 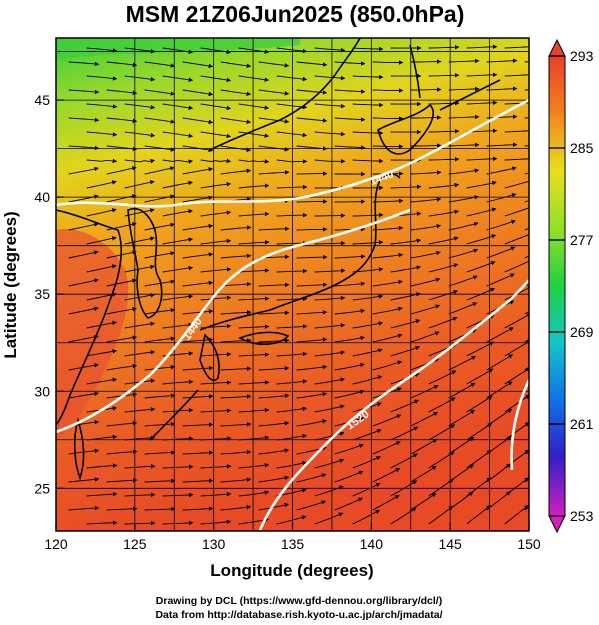 I want to click on coast-kurils, so click(x=470, y=95).